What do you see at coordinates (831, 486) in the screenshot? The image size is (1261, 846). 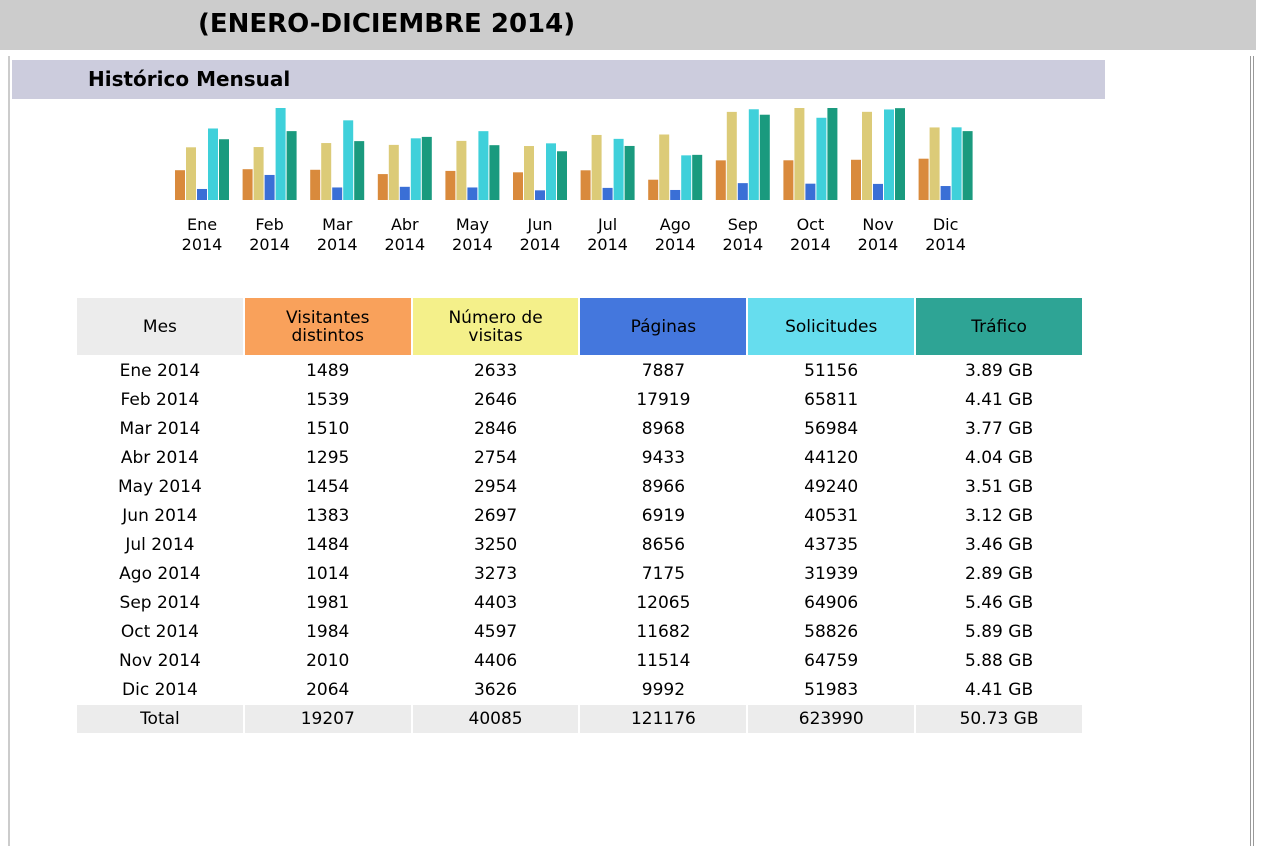 I see `cell: 49240` at bounding box center [831, 486].